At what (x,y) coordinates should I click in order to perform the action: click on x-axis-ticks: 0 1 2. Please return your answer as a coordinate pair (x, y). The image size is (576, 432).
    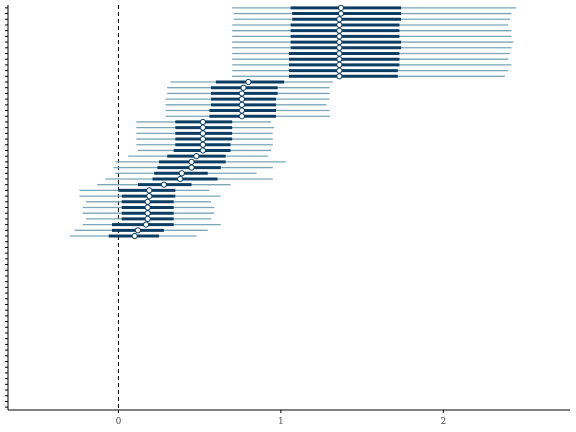
    Looking at the image, I should click on (281, 418).